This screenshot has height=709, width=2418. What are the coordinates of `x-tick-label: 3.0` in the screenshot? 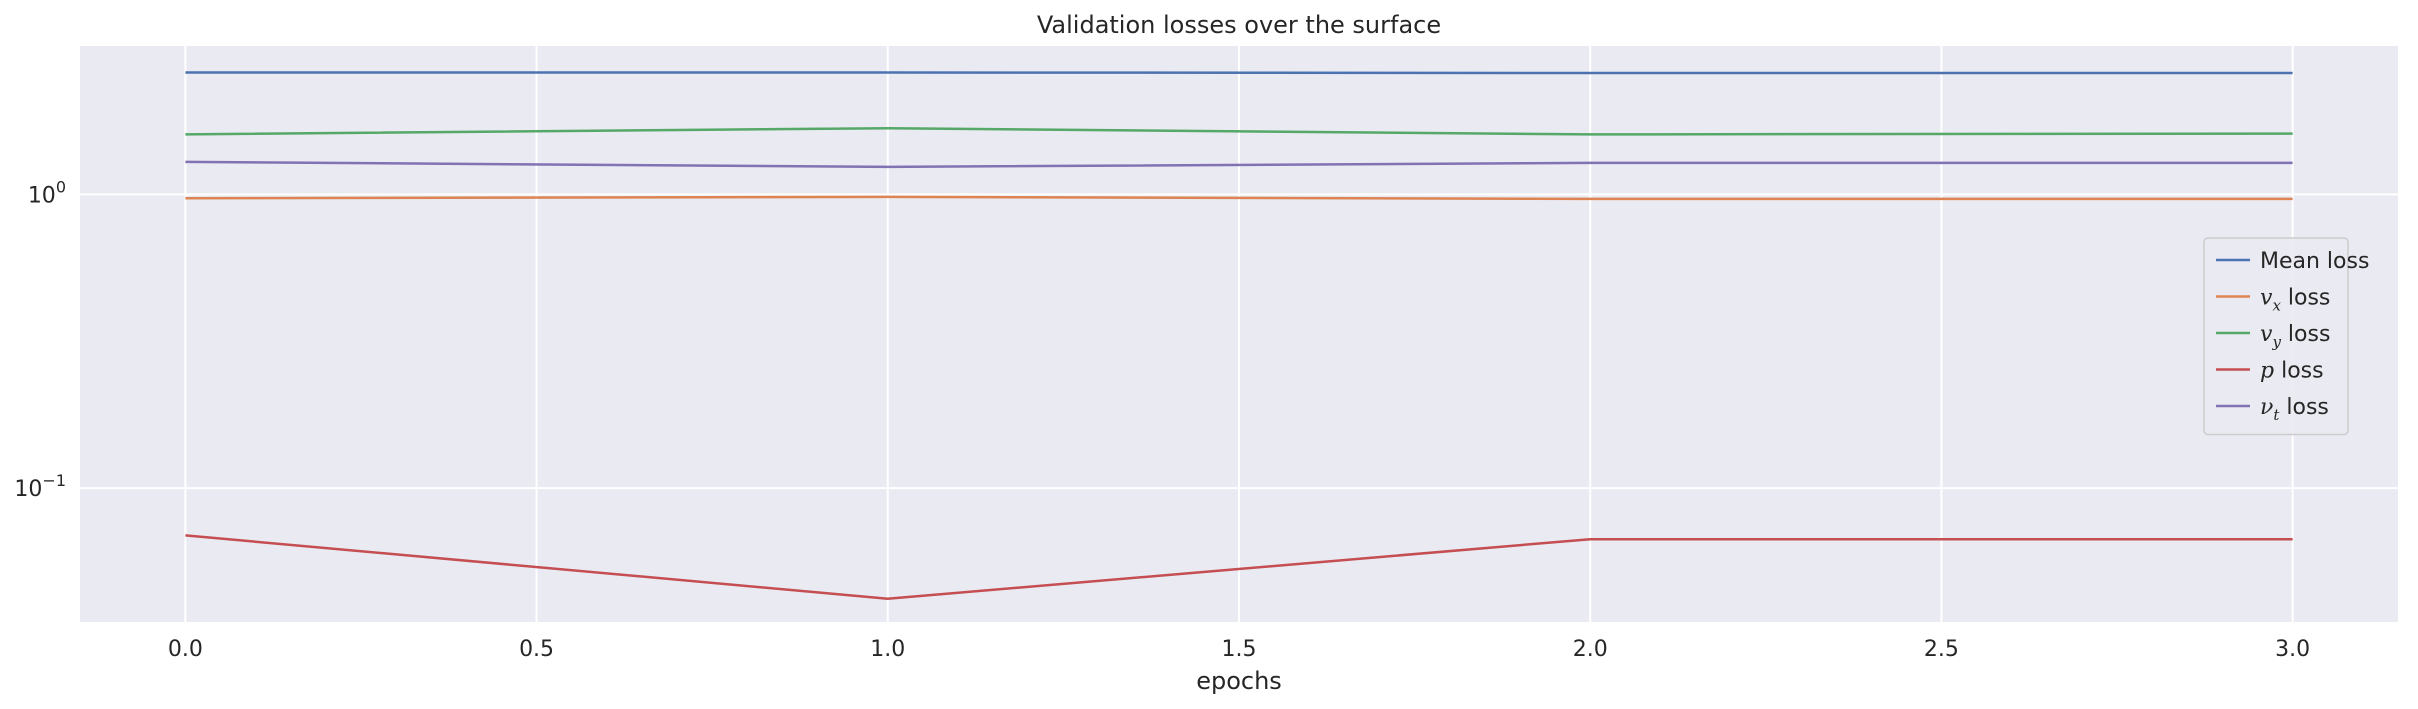 It's located at (2292, 649).